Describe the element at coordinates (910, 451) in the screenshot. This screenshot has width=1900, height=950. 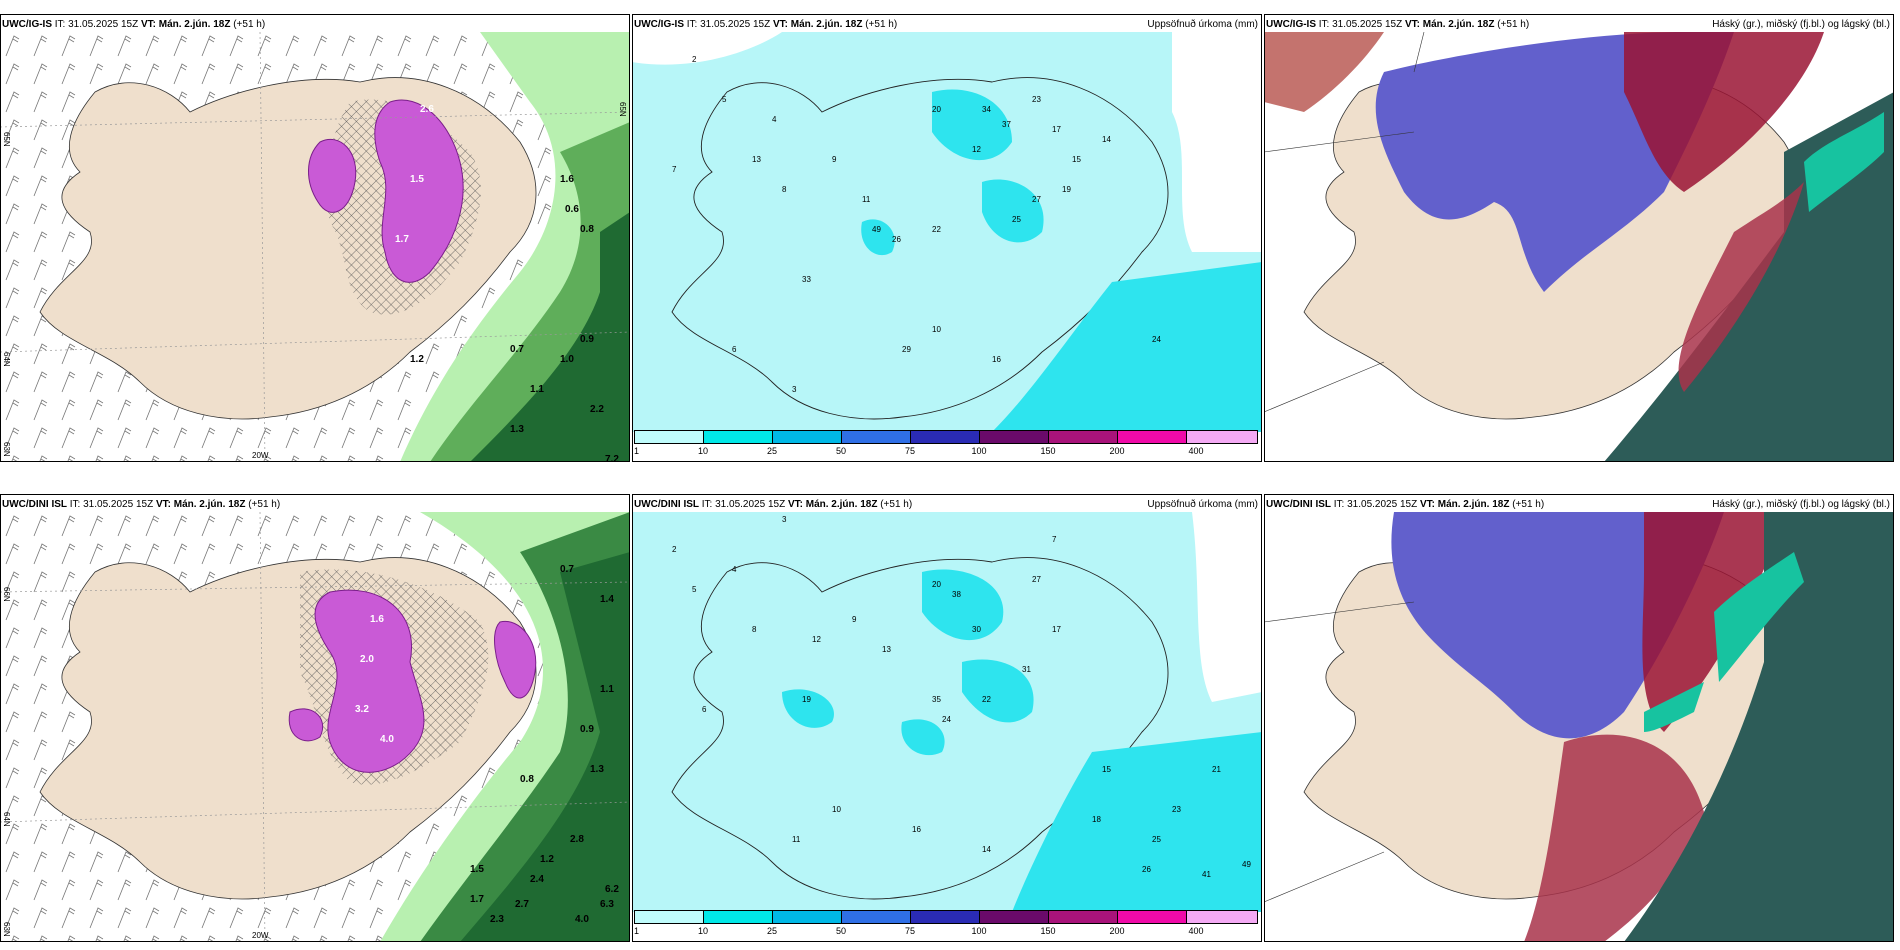
I see `colorbar-tick: 75` at that location.